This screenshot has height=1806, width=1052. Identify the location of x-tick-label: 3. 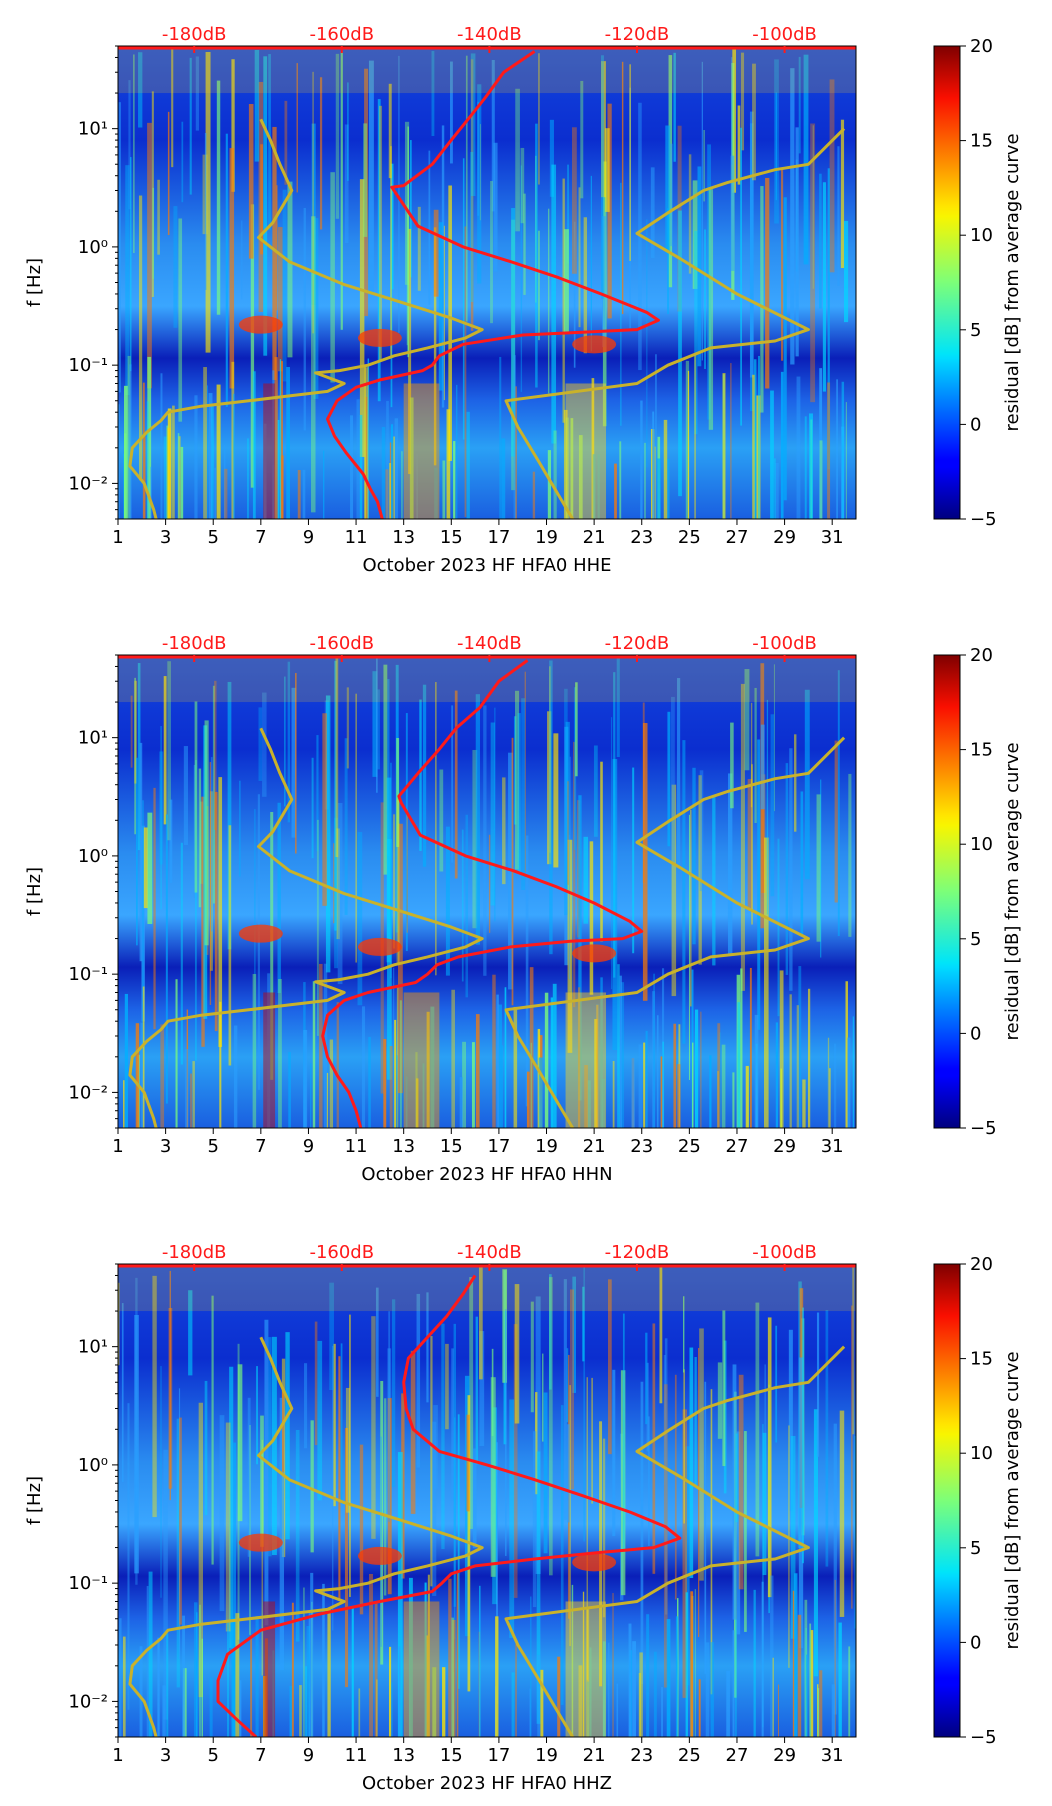
(165, 1755).